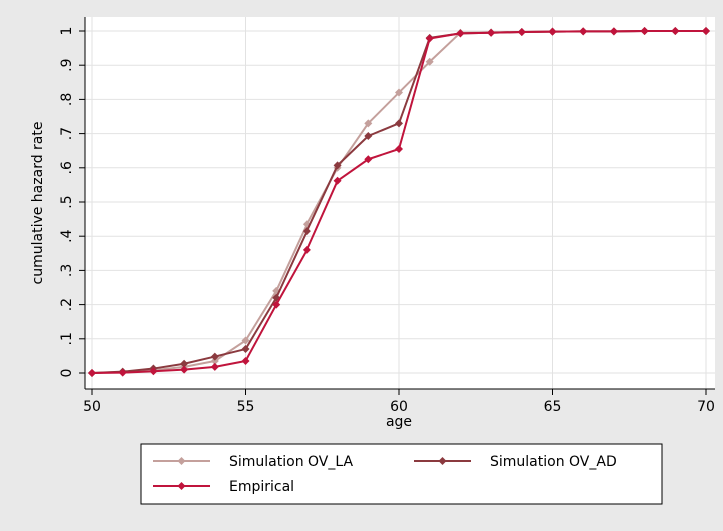  What do you see at coordinates (67, 338) in the screenshot?
I see `y-tick-label: .1` at bounding box center [67, 338].